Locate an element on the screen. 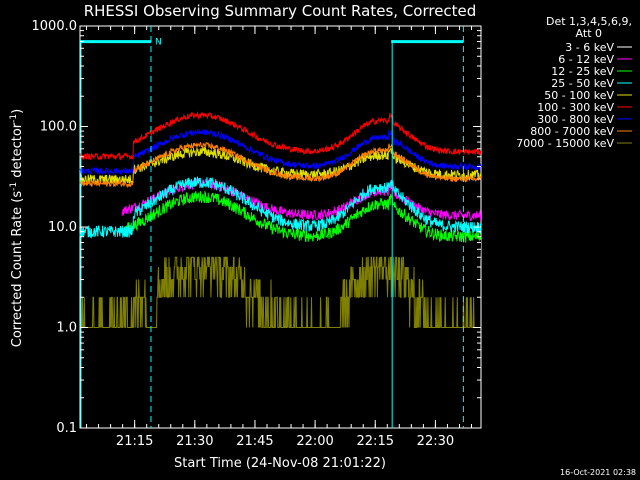 This screenshot has height=480, width=640. legend-header-attenuator: Att 0 is located at coordinates (589, 33).